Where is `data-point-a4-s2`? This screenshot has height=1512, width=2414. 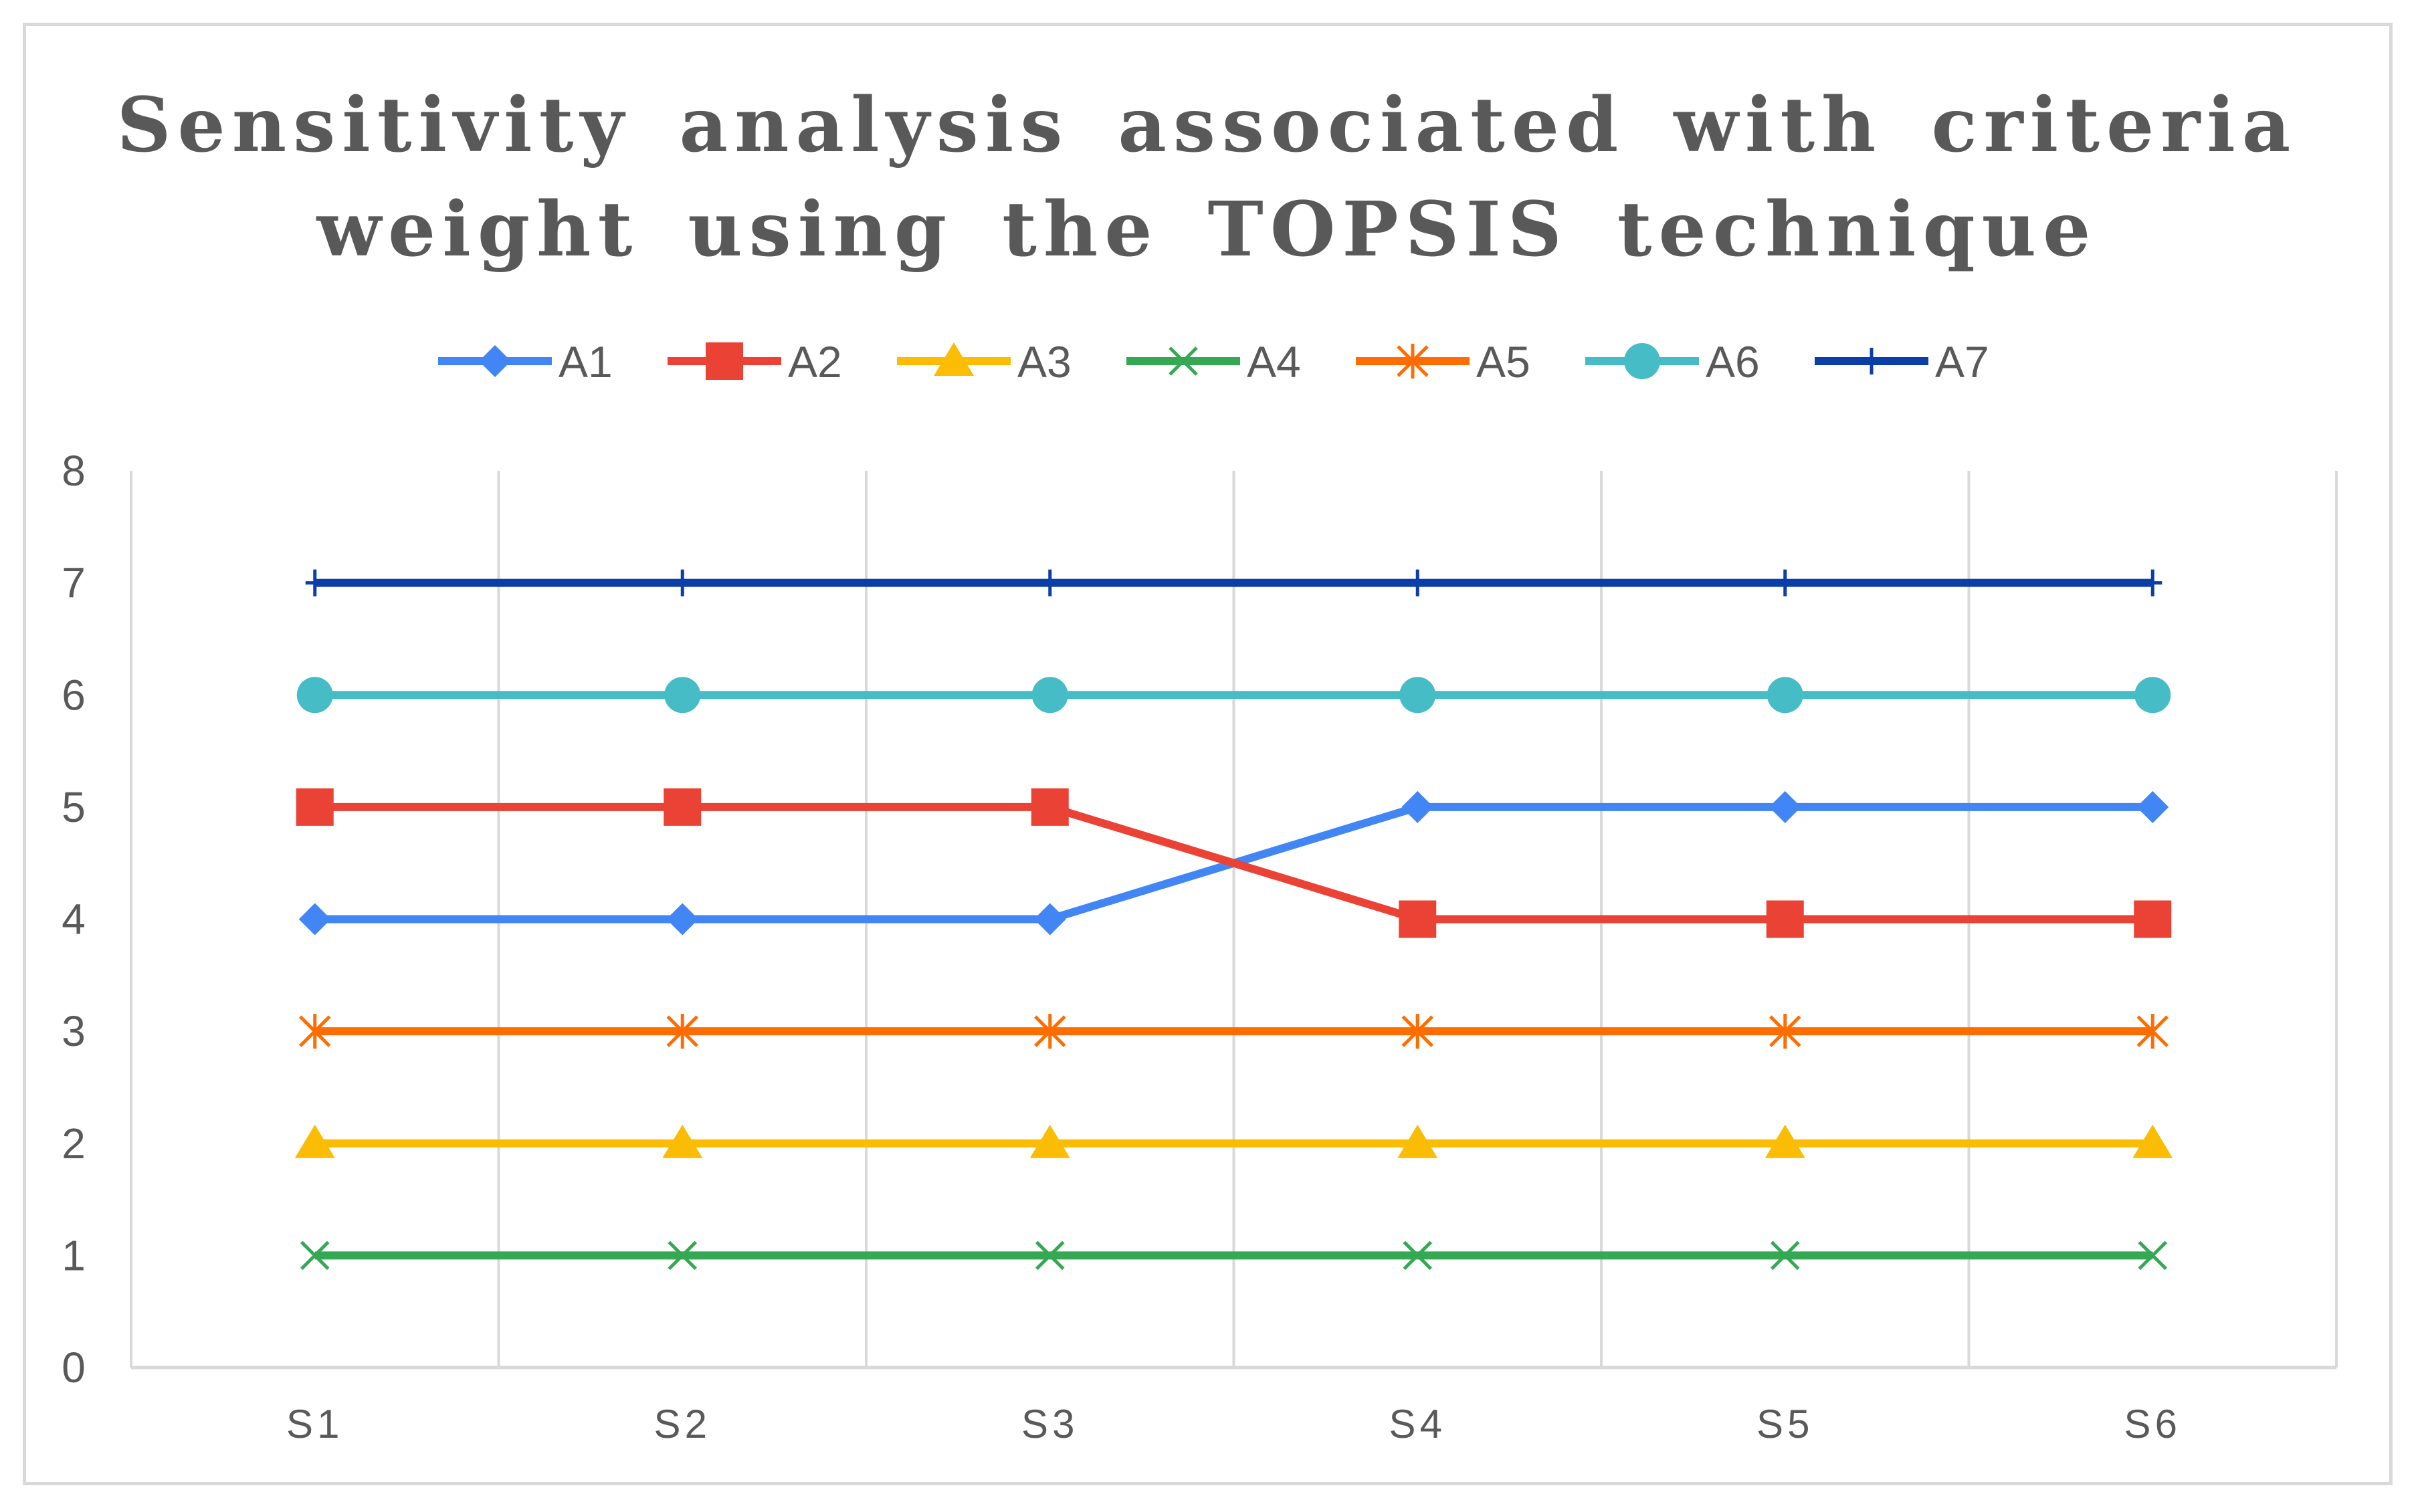 data-point-a4-s2 is located at coordinates (683, 1255).